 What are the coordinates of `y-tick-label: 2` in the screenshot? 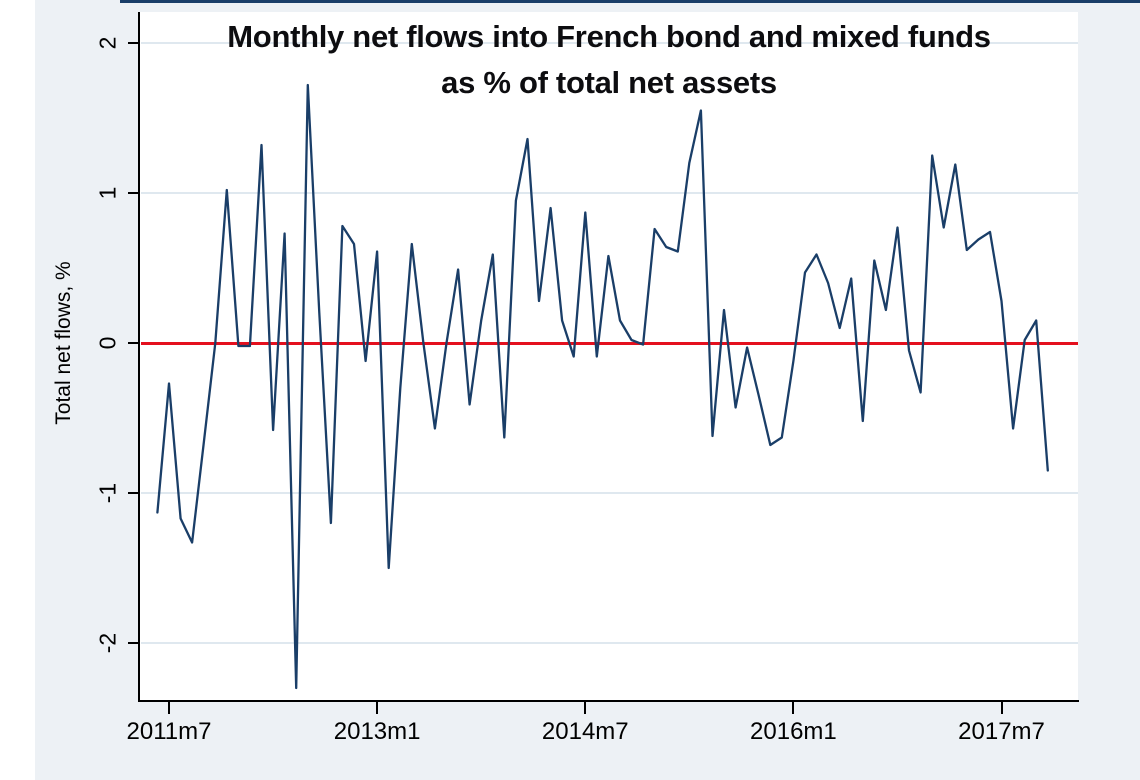 It's located at (107, 43).